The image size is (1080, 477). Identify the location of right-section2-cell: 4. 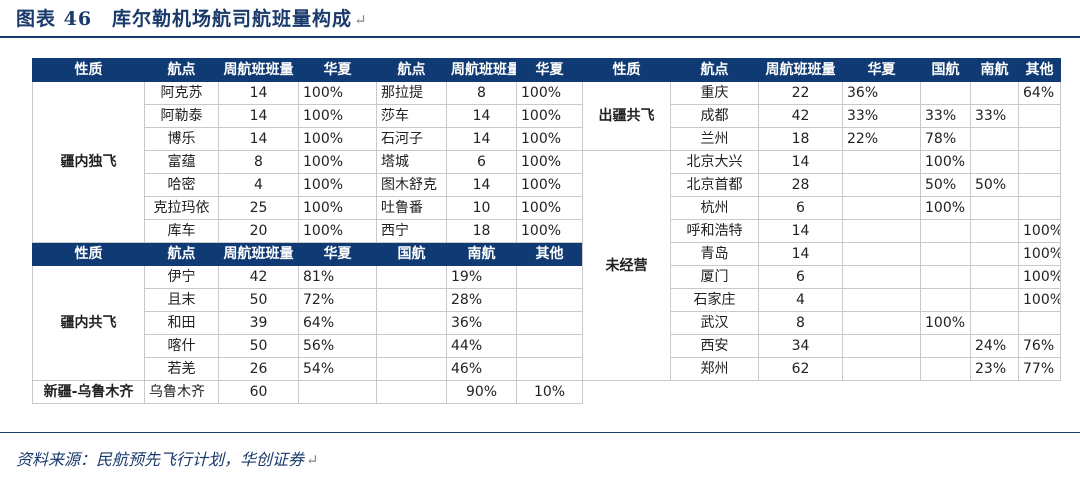
(800, 300).